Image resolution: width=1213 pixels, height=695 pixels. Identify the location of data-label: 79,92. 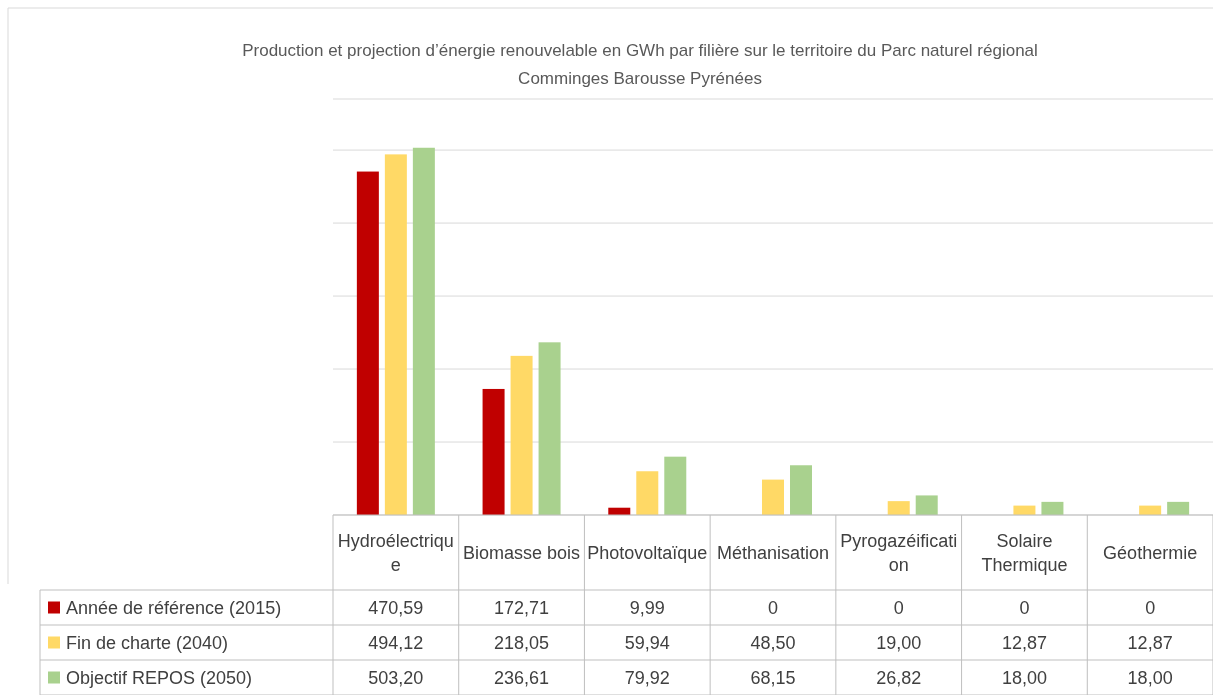
(647, 677).